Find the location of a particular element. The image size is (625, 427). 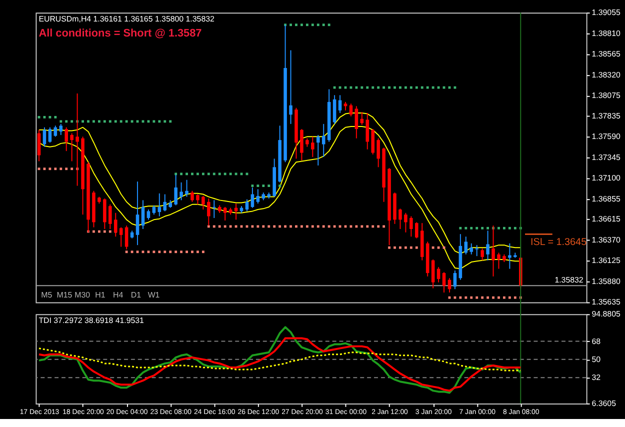

y-tick-label: 1.37590 is located at coordinates (606, 137).